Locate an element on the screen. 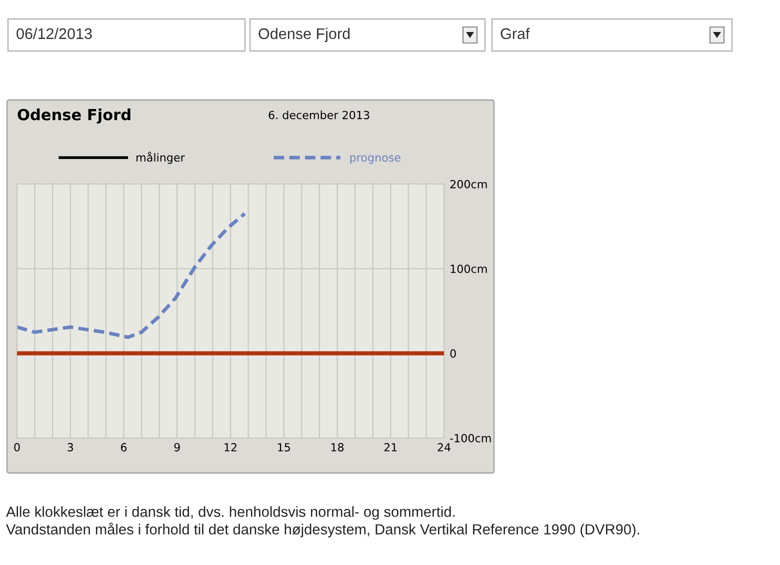 The height and width of the screenshot is (565, 780). y-tick-label: 200cm is located at coordinates (468, 184).